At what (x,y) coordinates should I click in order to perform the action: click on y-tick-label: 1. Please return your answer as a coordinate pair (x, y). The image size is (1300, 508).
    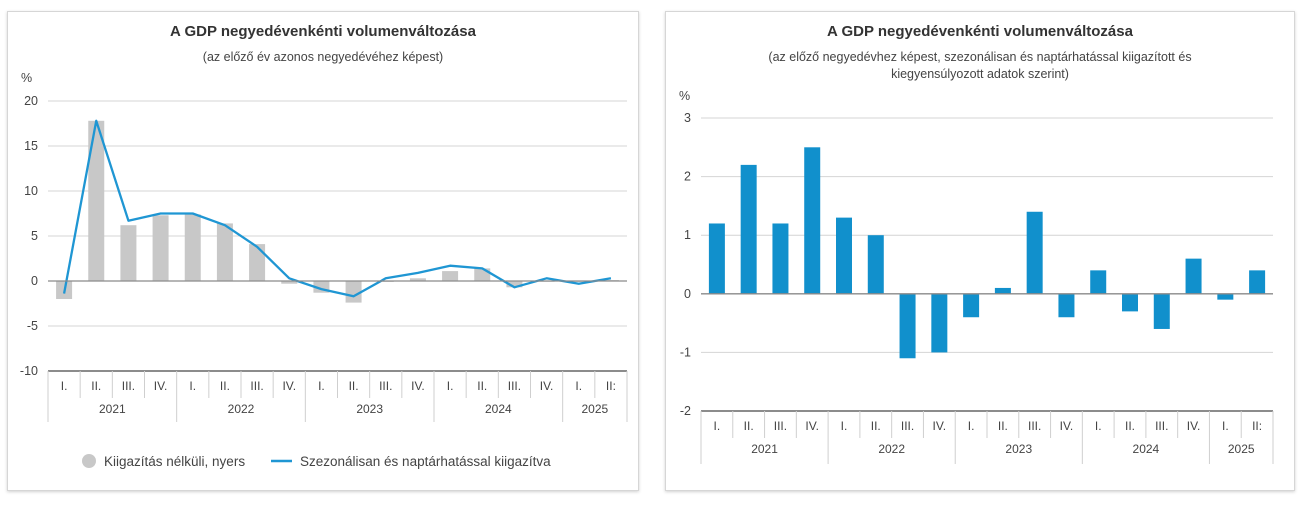
    Looking at the image, I should click on (687, 235).